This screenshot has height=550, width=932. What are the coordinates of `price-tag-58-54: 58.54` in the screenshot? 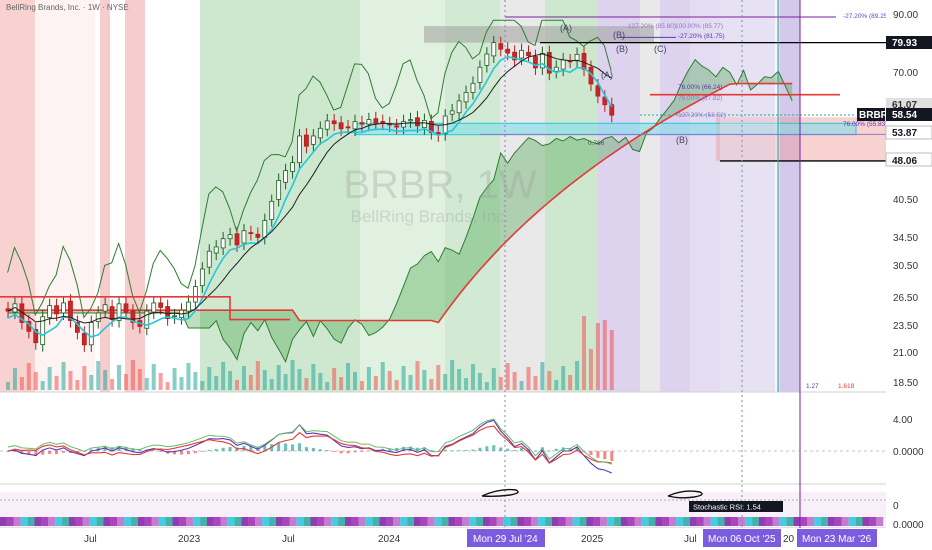 It's located at (904, 115).